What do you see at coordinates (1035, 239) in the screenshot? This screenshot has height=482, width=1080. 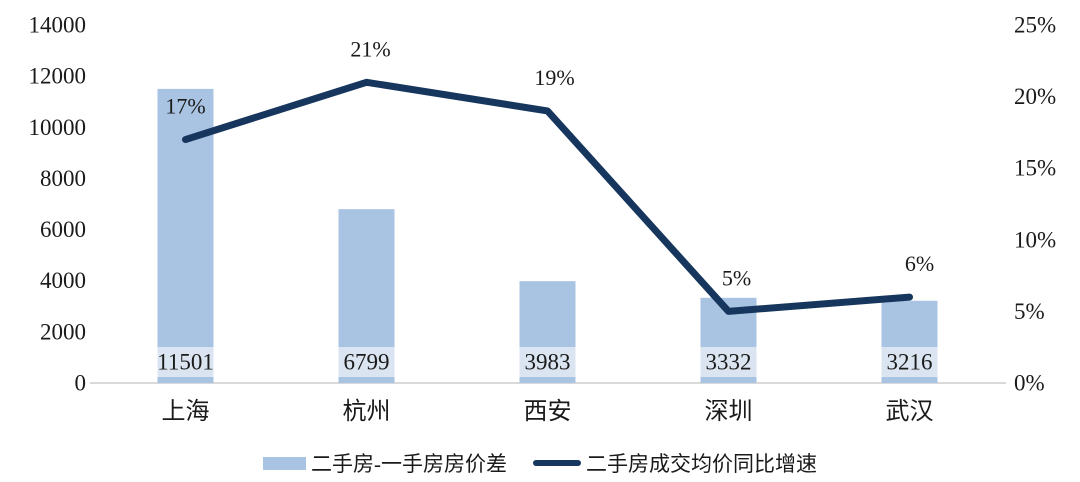 I see `right-axis-tick: 10%` at bounding box center [1035, 239].